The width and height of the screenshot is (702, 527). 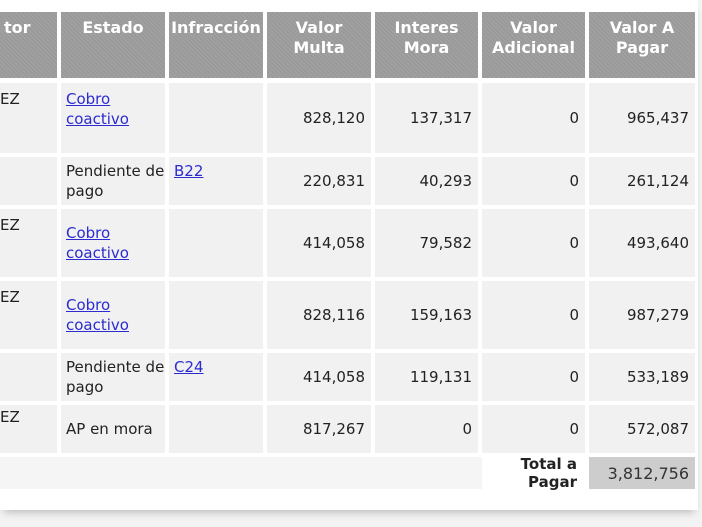 I want to click on header-valor-multa-line1: Valor, so click(x=319, y=27).